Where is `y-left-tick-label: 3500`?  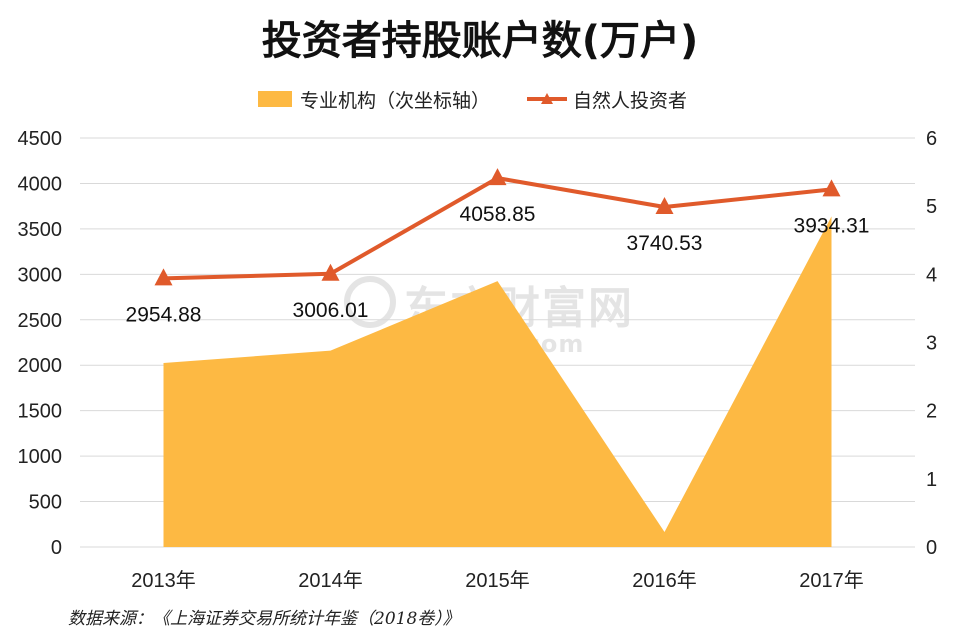
y-left-tick-label: 3500 is located at coordinates (40, 230).